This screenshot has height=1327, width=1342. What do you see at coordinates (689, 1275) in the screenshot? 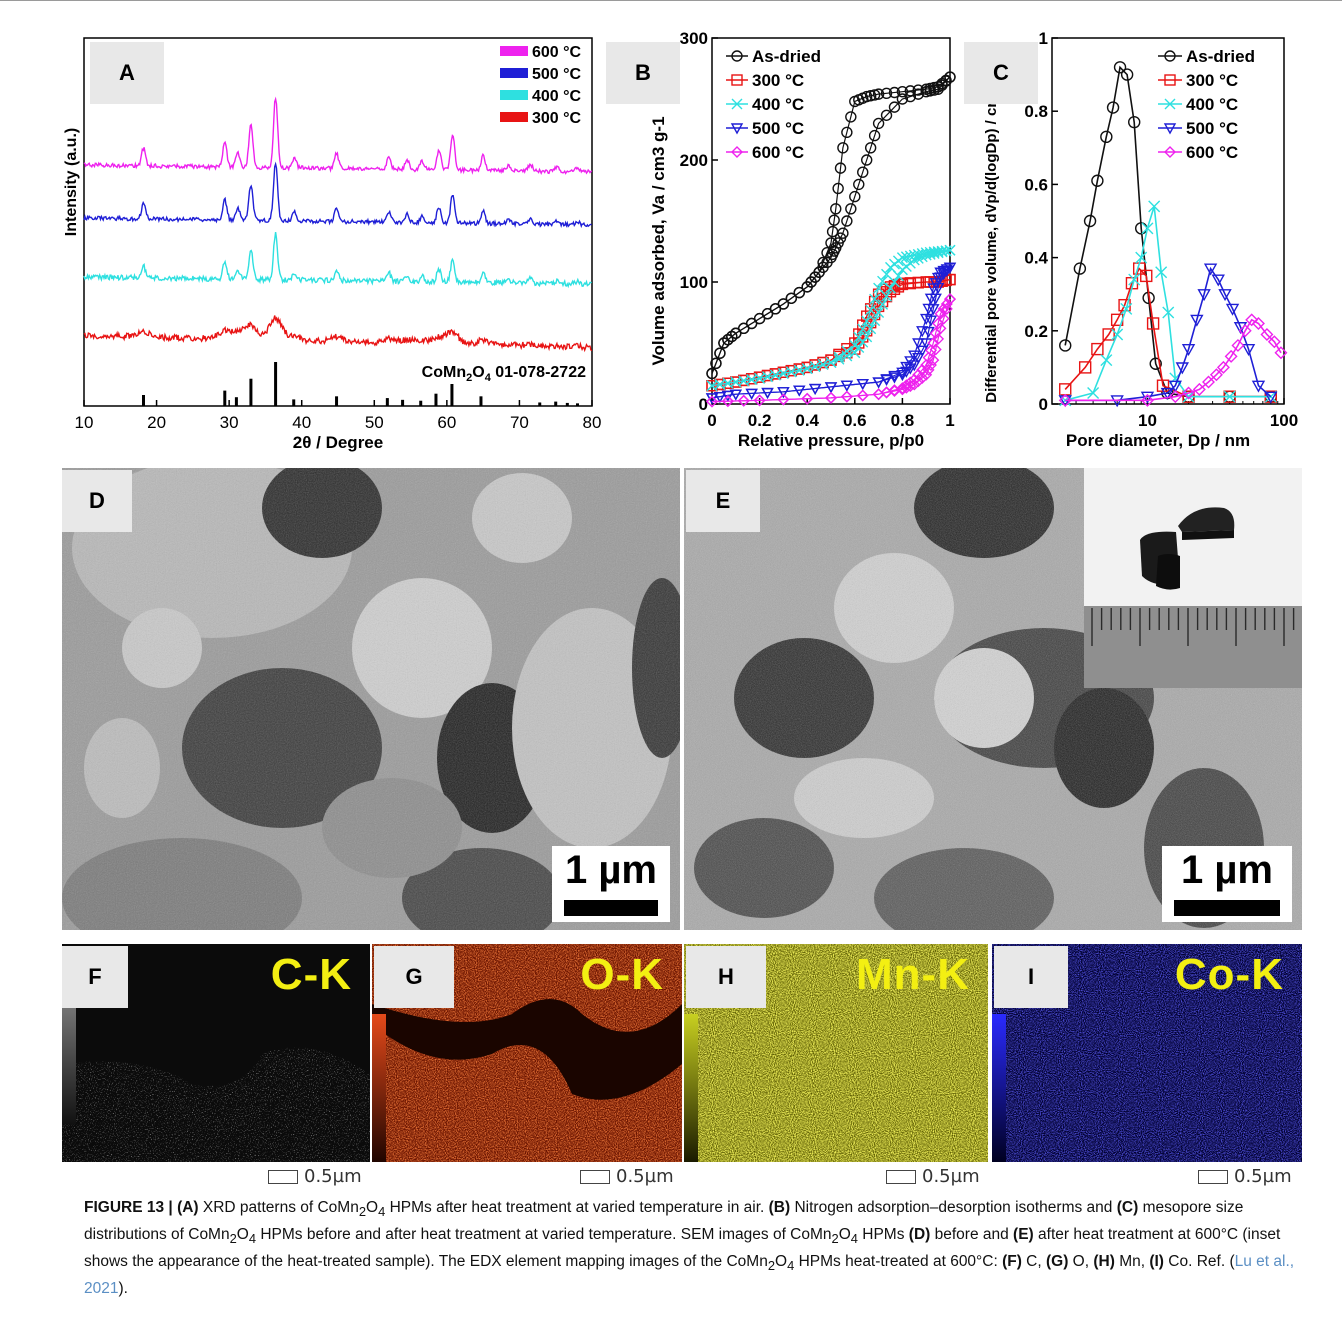
I see `reference-link: Lu et al., 2021` at bounding box center [689, 1275].